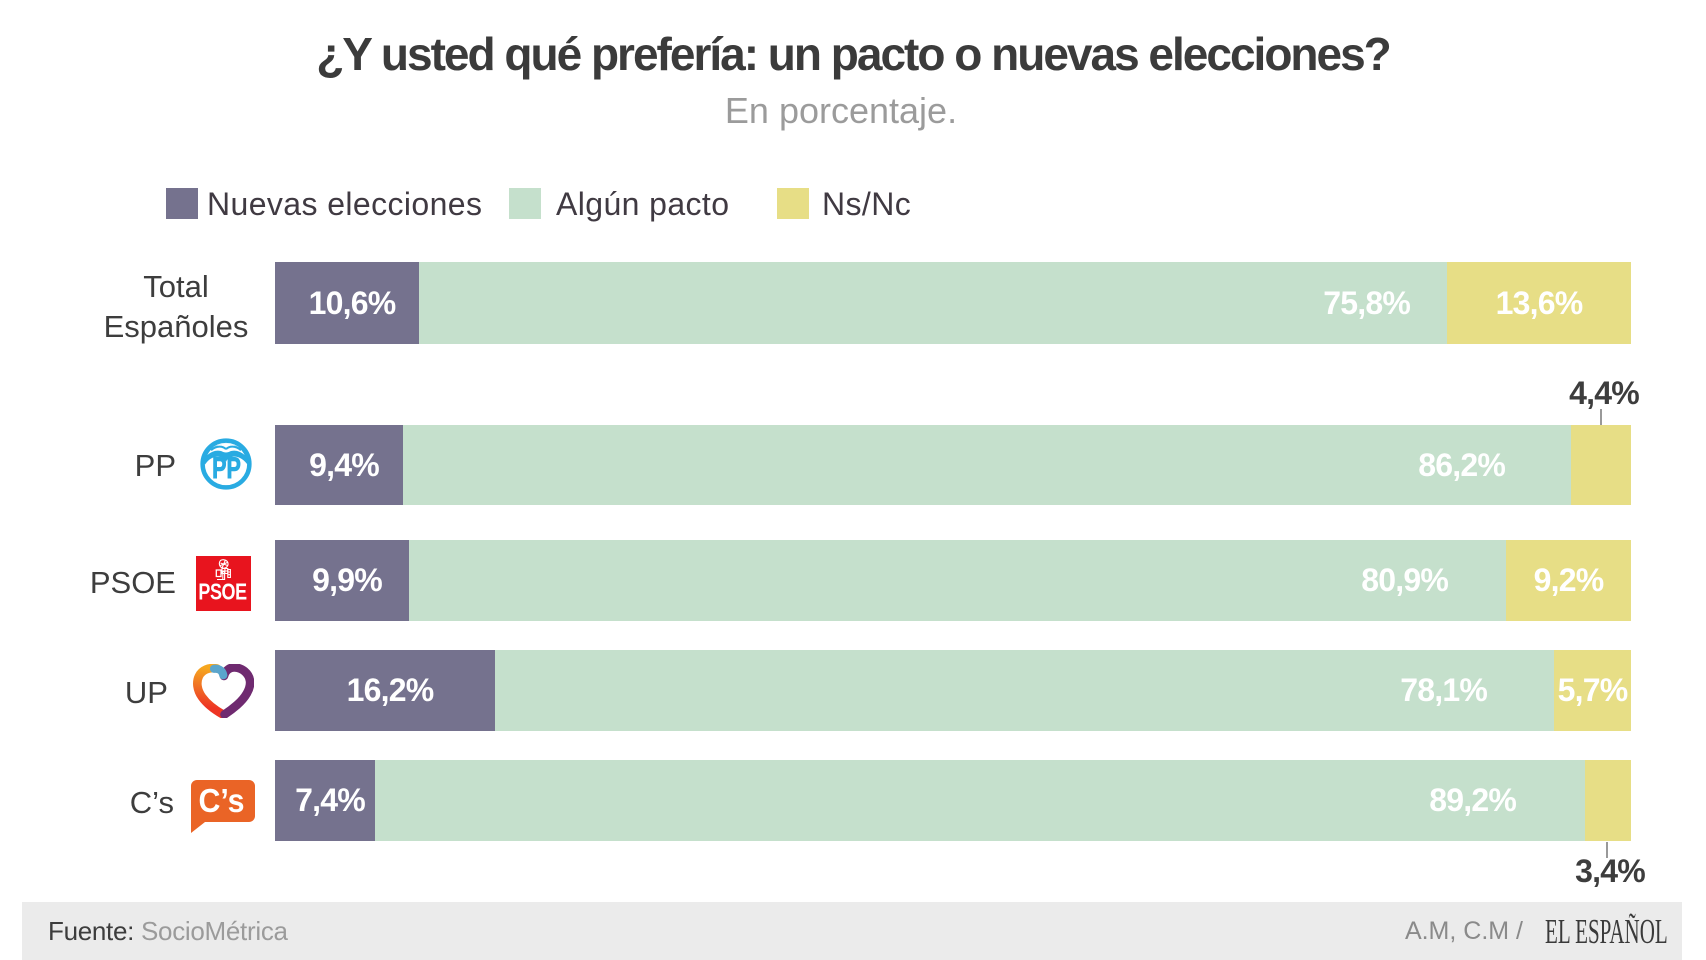 The width and height of the screenshot is (1706, 960). What do you see at coordinates (221, 800) in the screenshot?
I see `svg-text: C’s` at bounding box center [221, 800].